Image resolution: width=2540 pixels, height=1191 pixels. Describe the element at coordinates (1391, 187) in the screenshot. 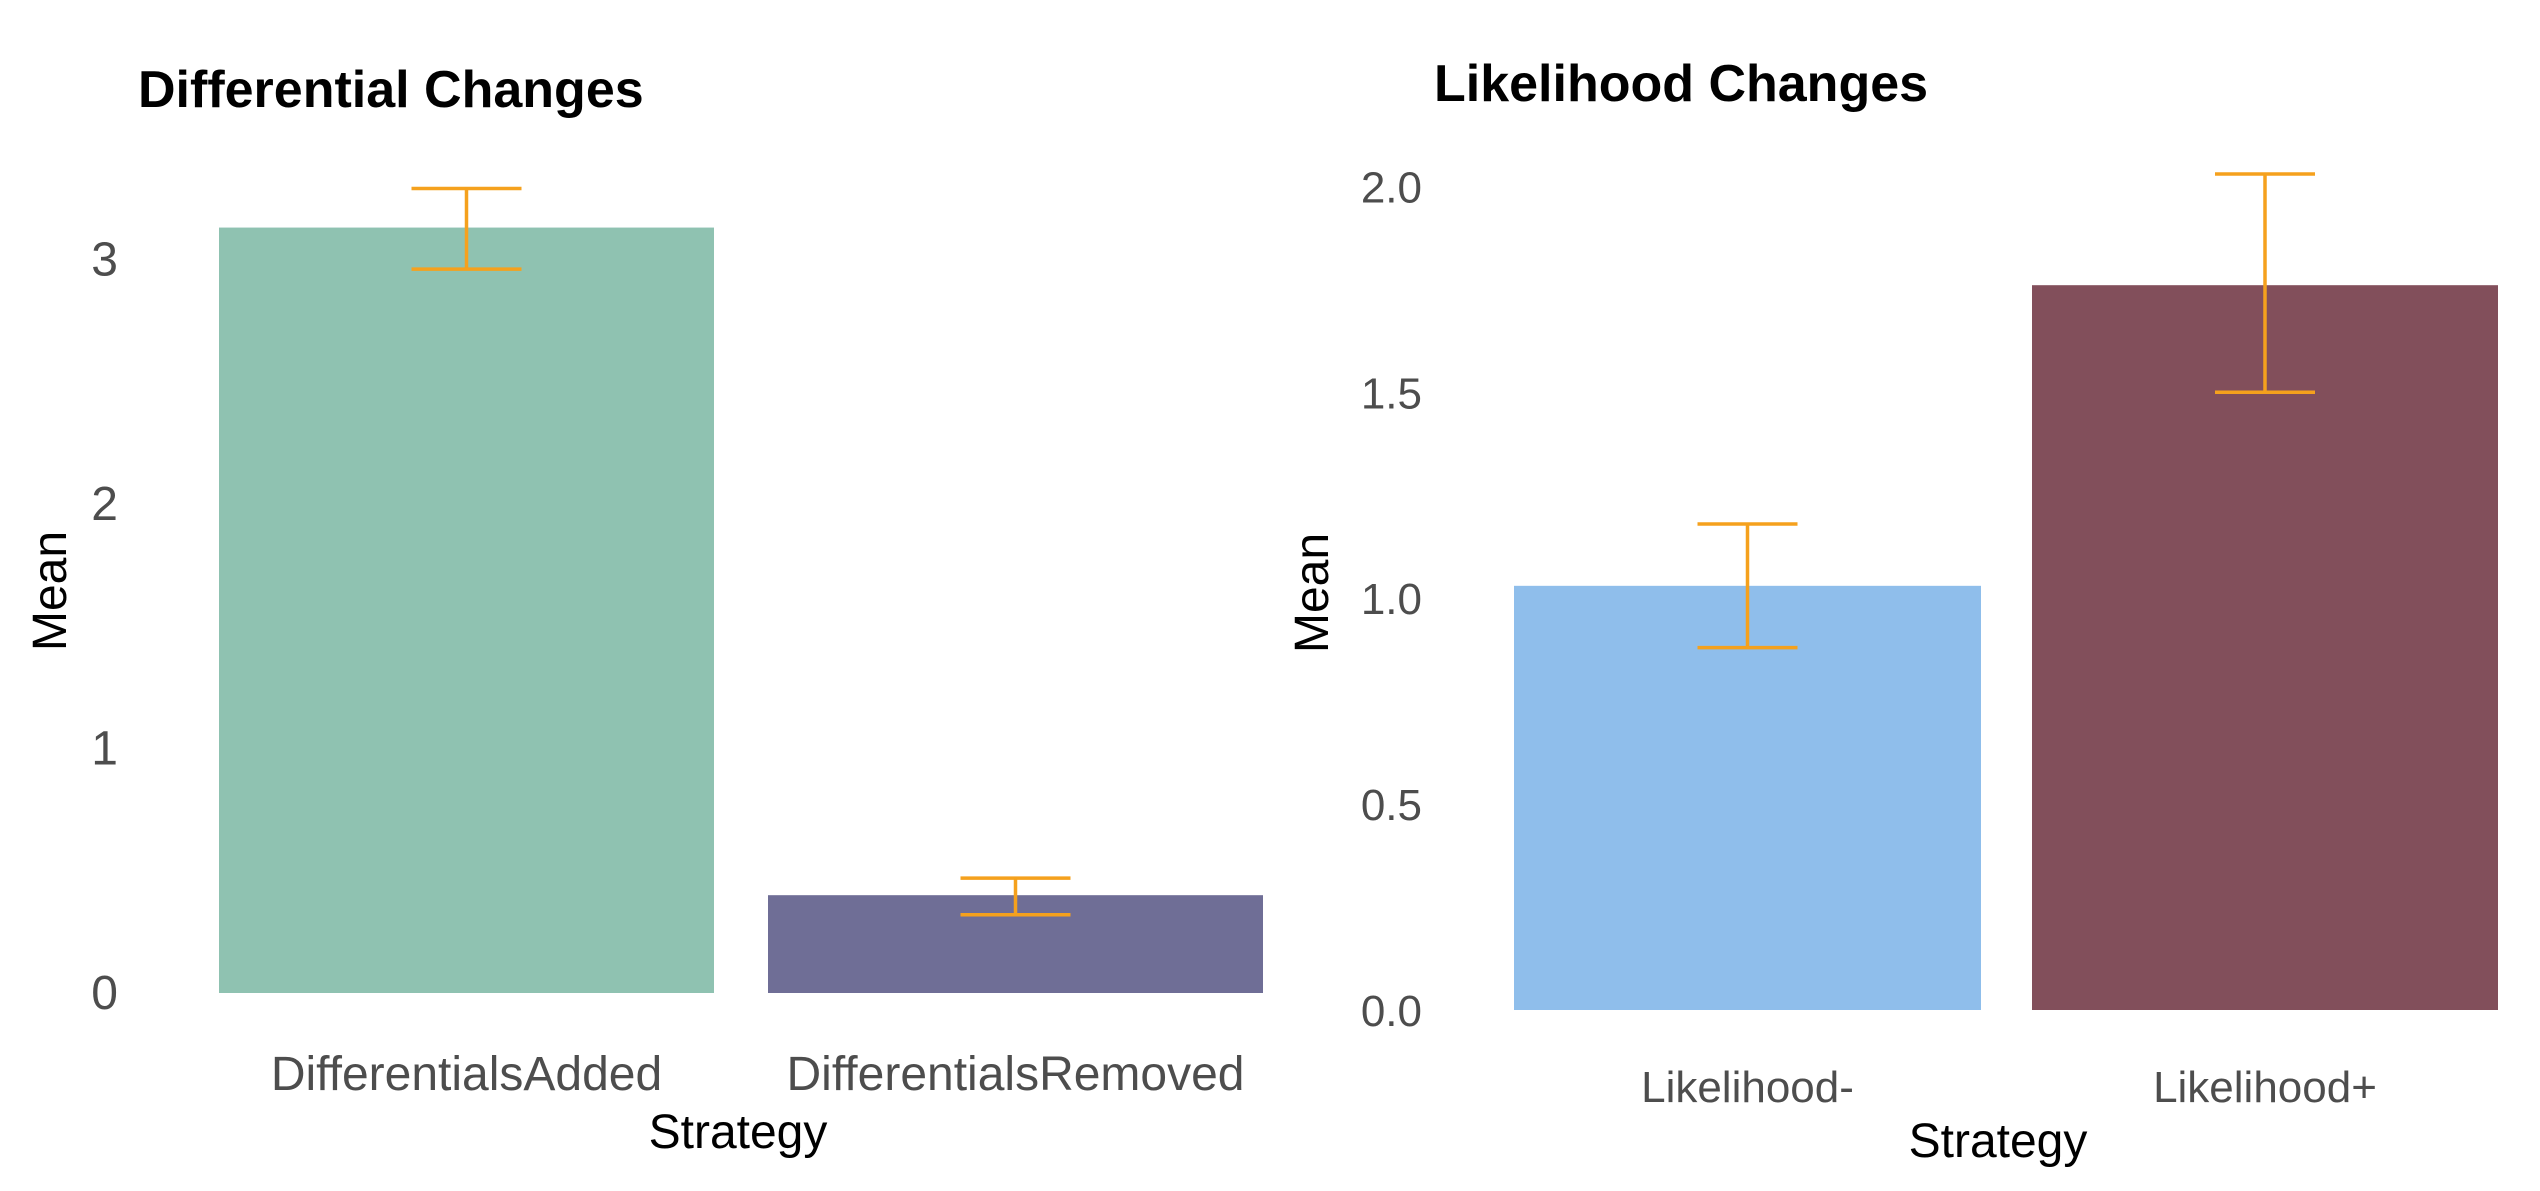

I see `y-tick-label: 2.0` at that location.